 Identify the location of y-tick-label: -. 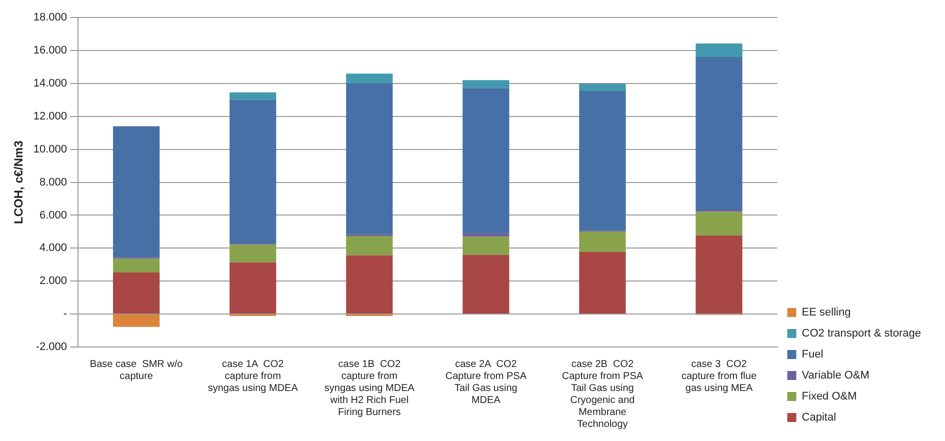
(65, 314).